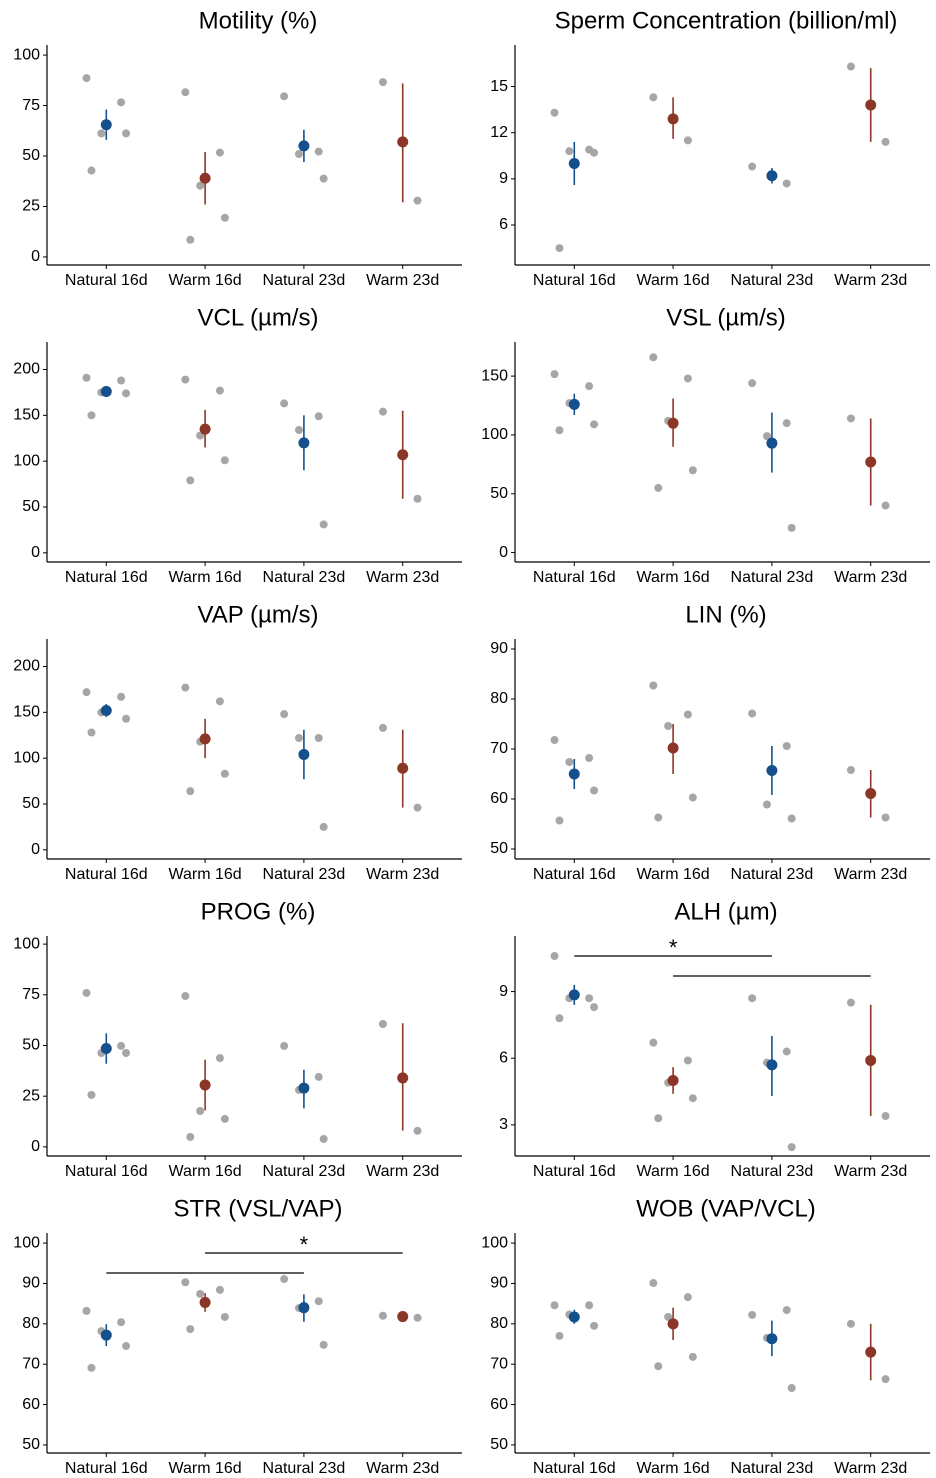 The height and width of the screenshot is (1478, 936). I want to click on panel-title: Motility (%), so click(258, 20).